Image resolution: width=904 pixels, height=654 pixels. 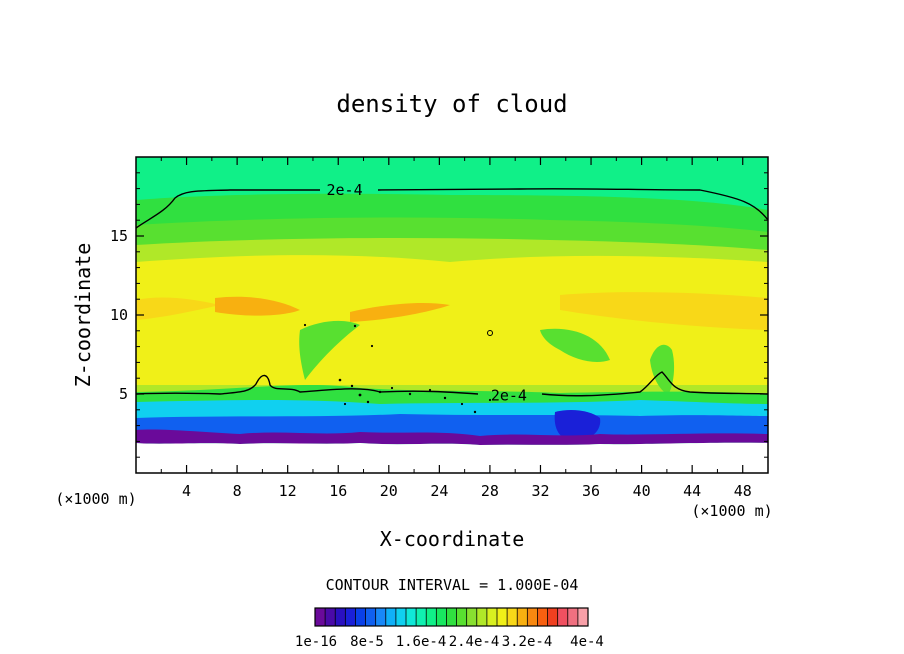 What do you see at coordinates (400, 312) in the screenshot?
I see `orange-streak-mid` at bounding box center [400, 312].